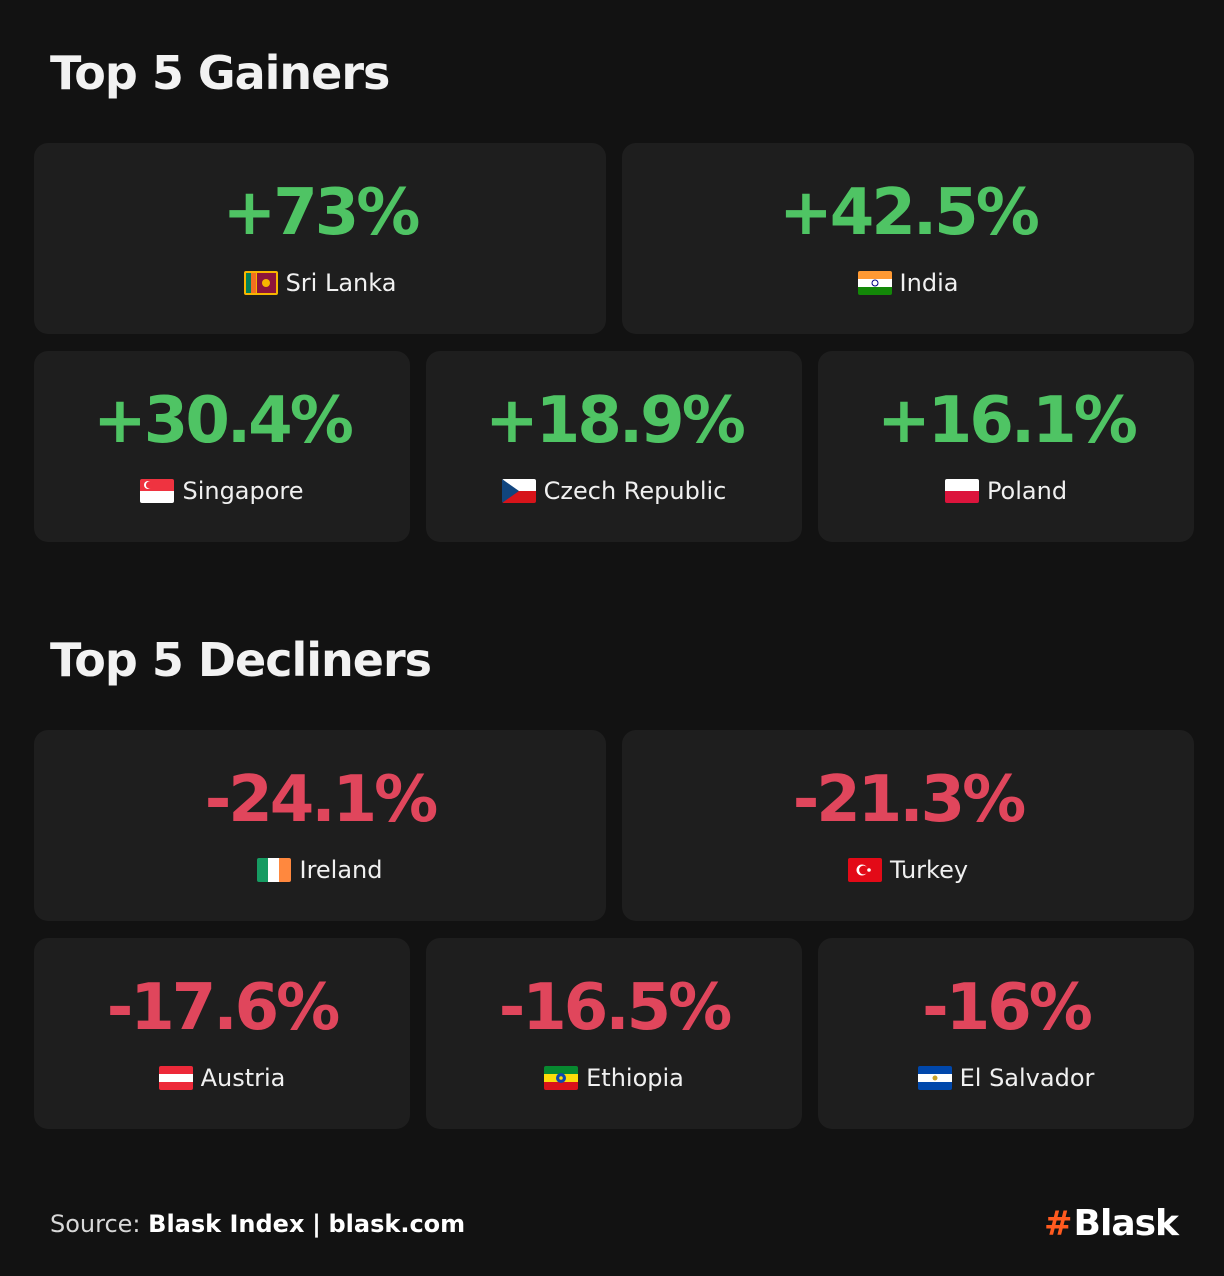 This screenshot has width=1224, height=1276. What do you see at coordinates (95, 1224) in the screenshot?
I see `source-label: Source:` at bounding box center [95, 1224].